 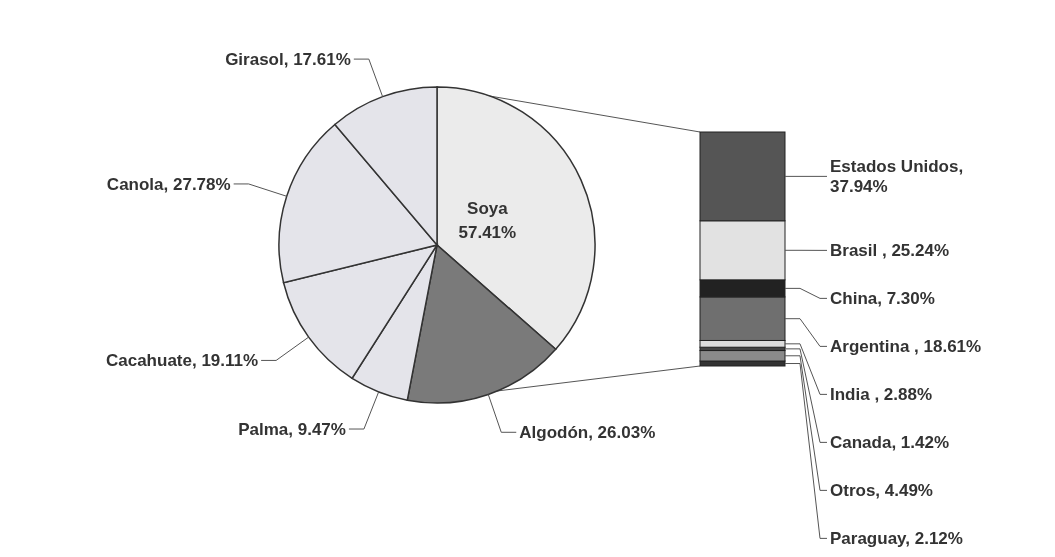 I want to click on slice-label: Cacahuate, 19.11%, so click(x=182, y=361).